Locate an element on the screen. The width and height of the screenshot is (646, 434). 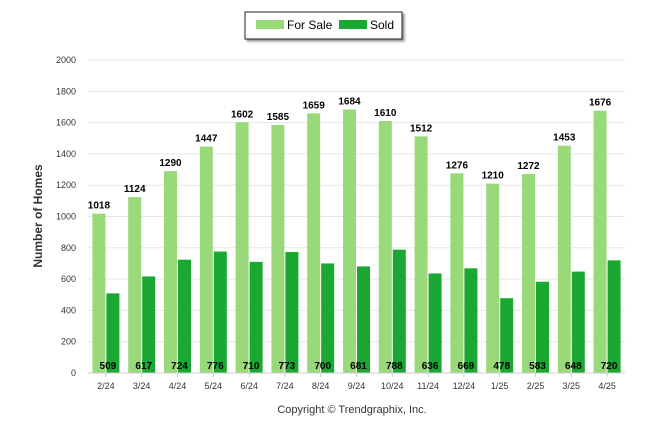
y-tick-label: 2000 is located at coordinates (66, 60).